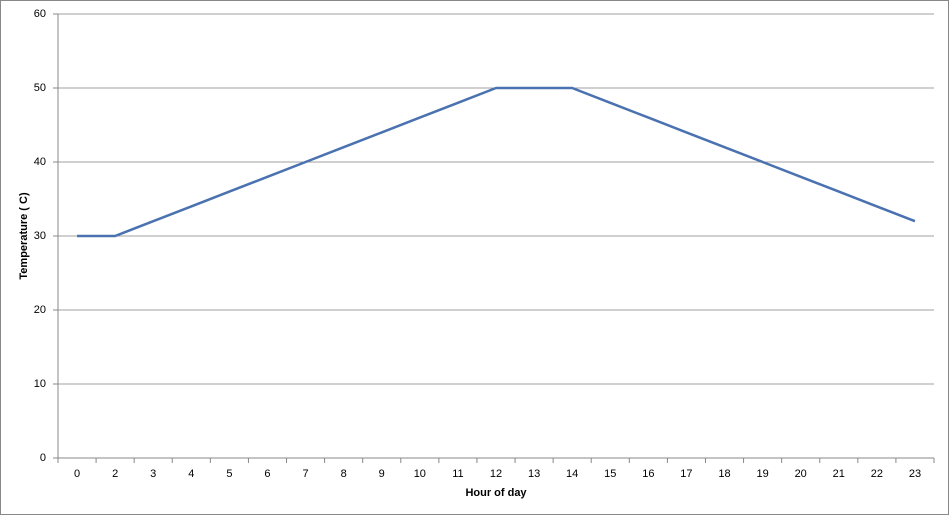 The width and height of the screenshot is (950, 516). Describe the element at coordinates (648, 474) in the screenshot. I see `x-tick-label: 16` at that location.